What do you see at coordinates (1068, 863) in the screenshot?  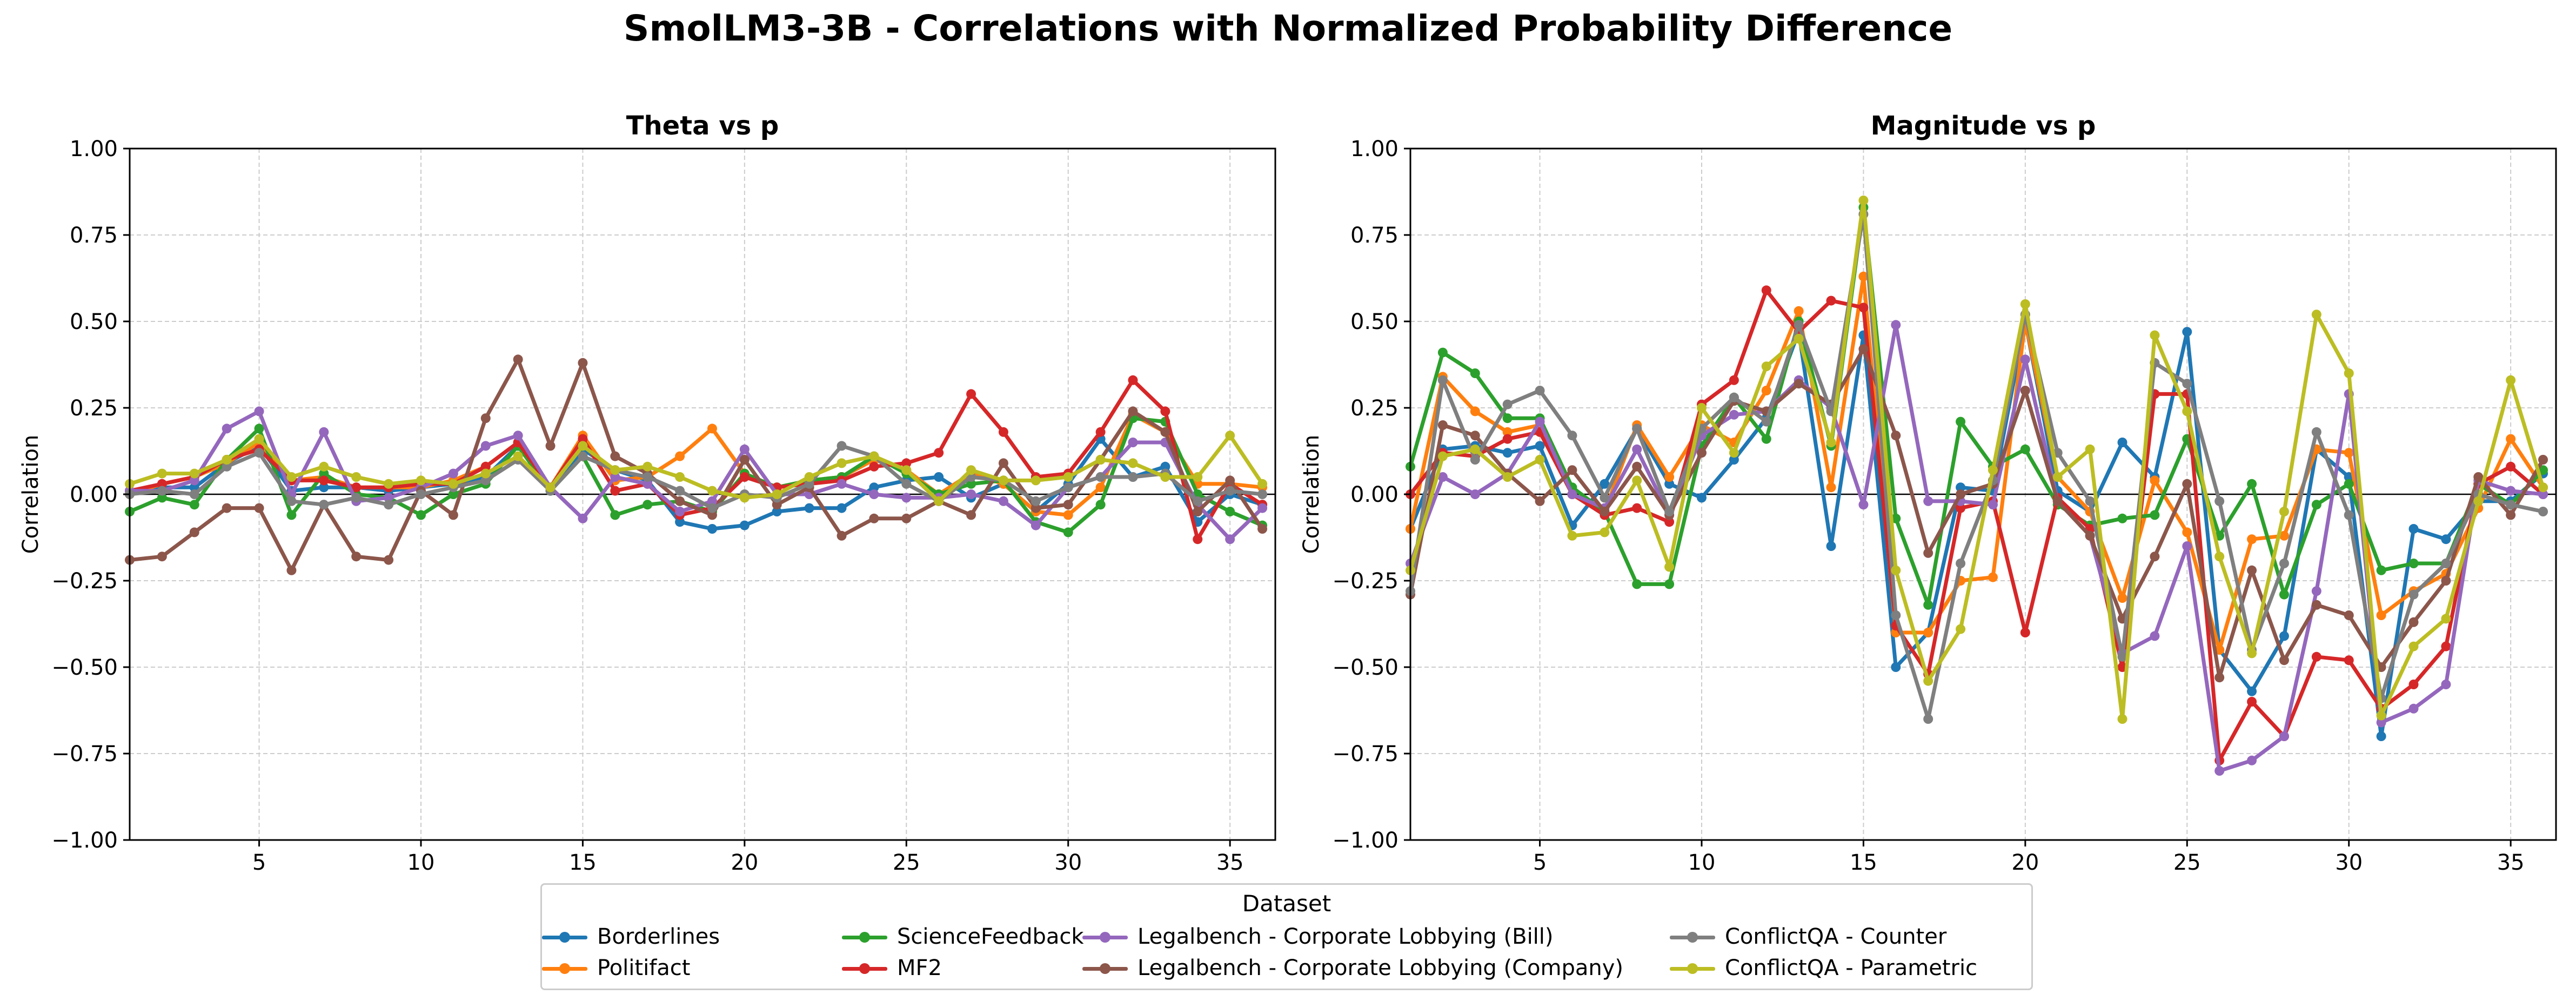 I see `x-tick-label: 30` at bounding box center [1068, 863].